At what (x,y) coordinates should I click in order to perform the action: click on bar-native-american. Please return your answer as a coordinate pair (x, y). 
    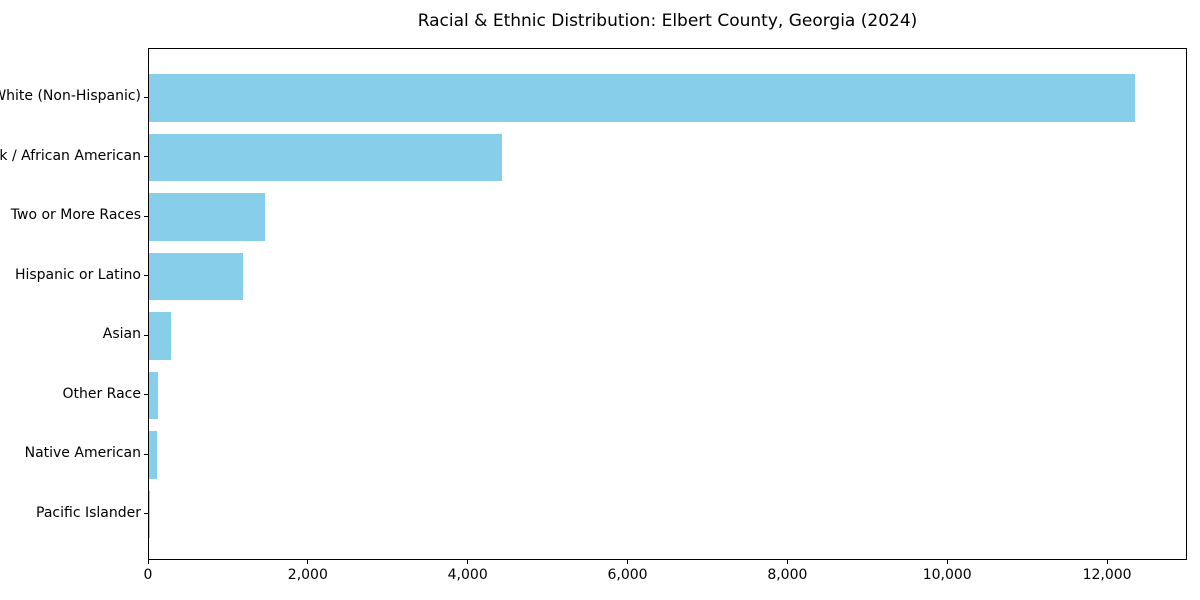
    Looking at the image, I should click on (153, 455).